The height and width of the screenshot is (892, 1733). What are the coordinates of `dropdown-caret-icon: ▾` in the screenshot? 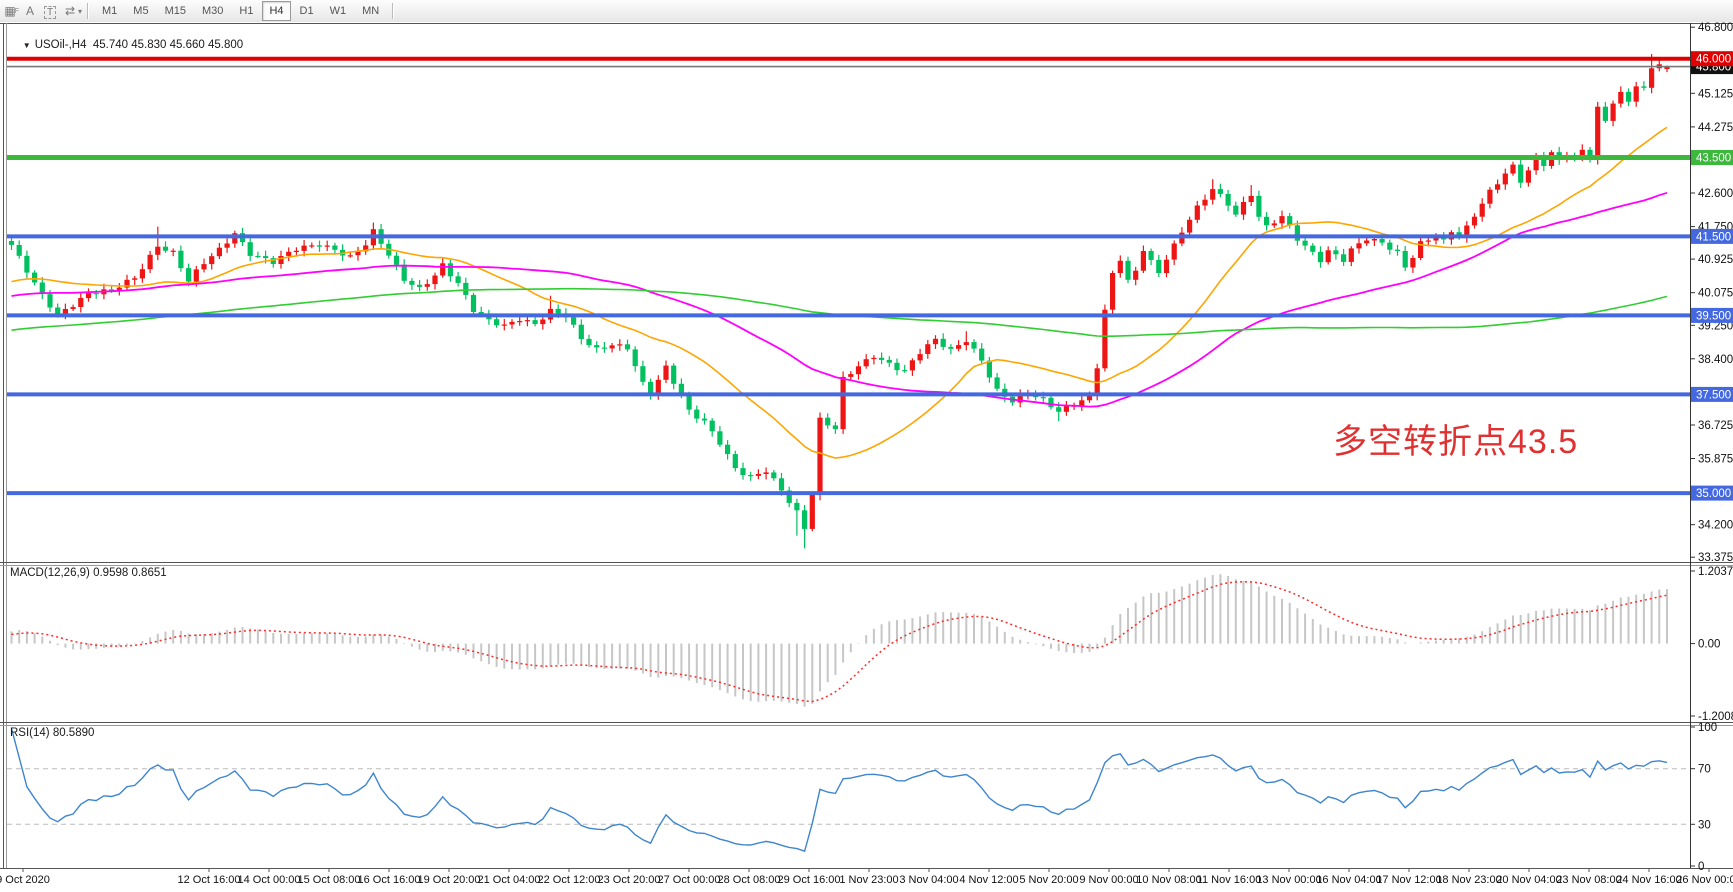 It's located at (80, 11).